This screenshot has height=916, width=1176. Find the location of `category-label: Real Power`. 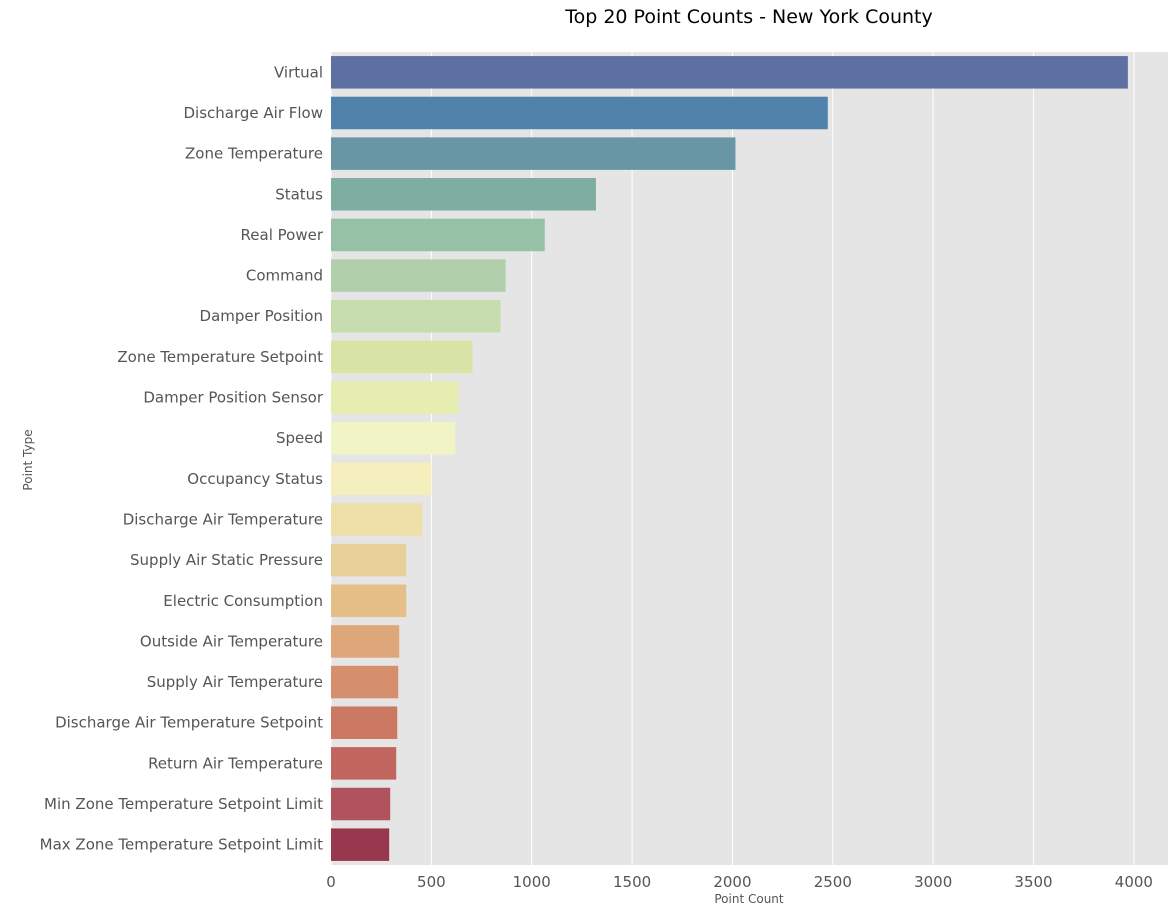

category-label: Real Power is located at coordinates (282, 235).